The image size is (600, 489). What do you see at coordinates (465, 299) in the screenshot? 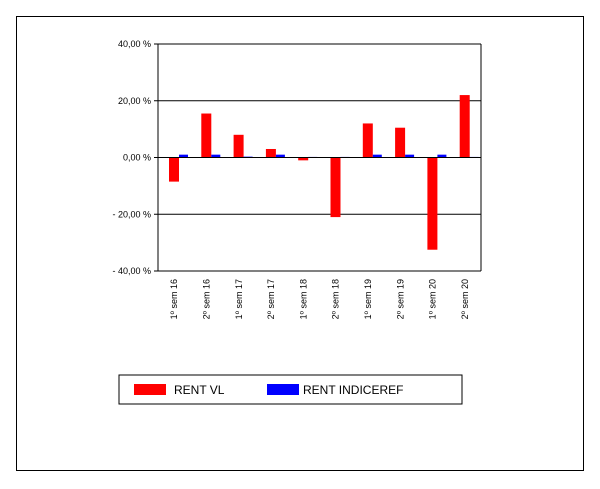
I see `x-tick-label: 2º sem 20` at bounding box center [465, 299].